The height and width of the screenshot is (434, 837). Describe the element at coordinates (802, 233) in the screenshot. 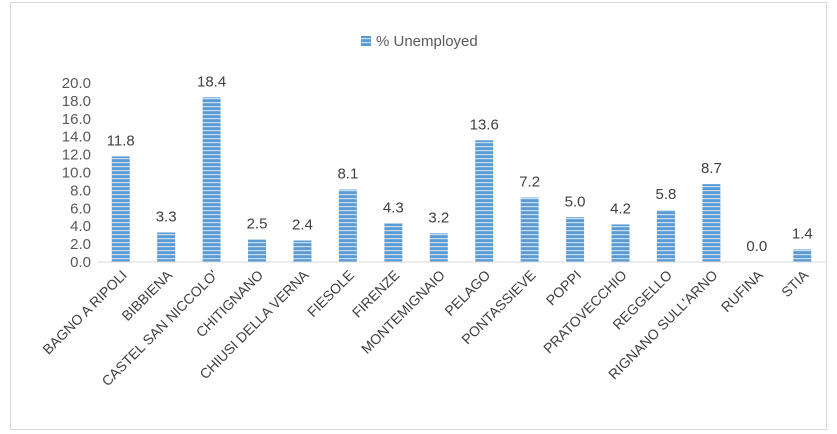

I see `data-label: 1.4` at that location.